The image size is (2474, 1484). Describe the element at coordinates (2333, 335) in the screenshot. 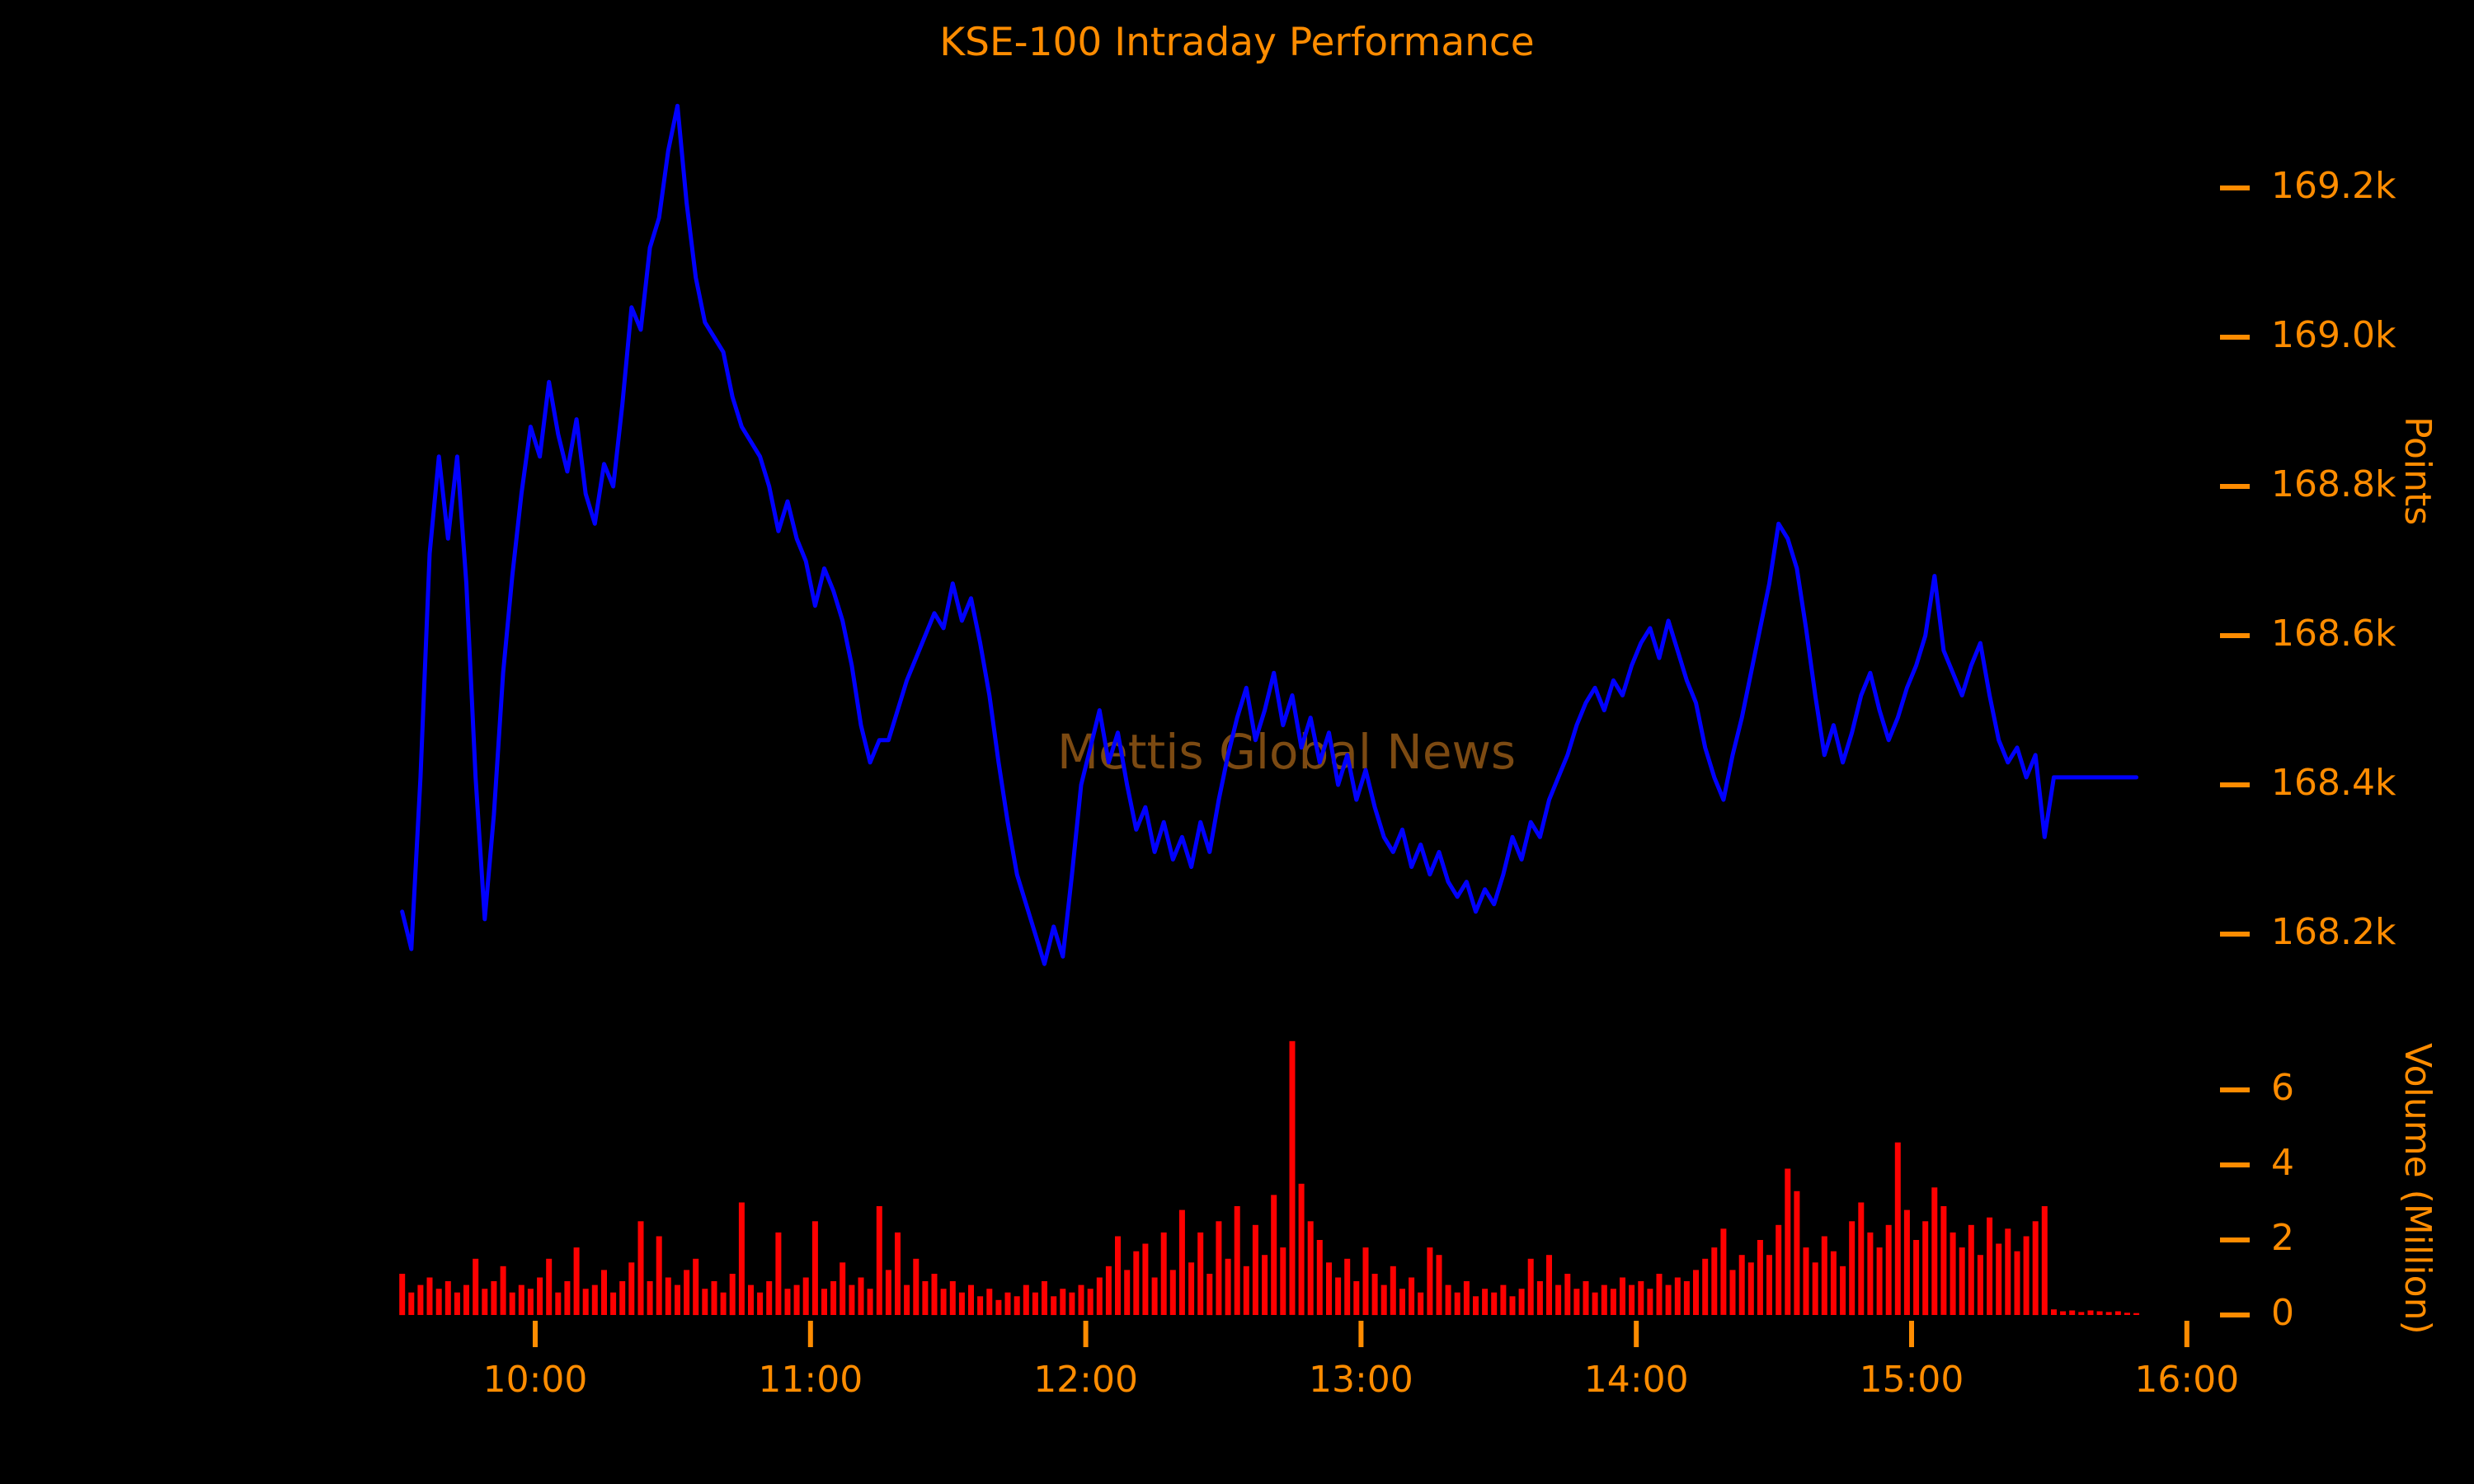

I see `price-tick-label: 169.0k` at that location.